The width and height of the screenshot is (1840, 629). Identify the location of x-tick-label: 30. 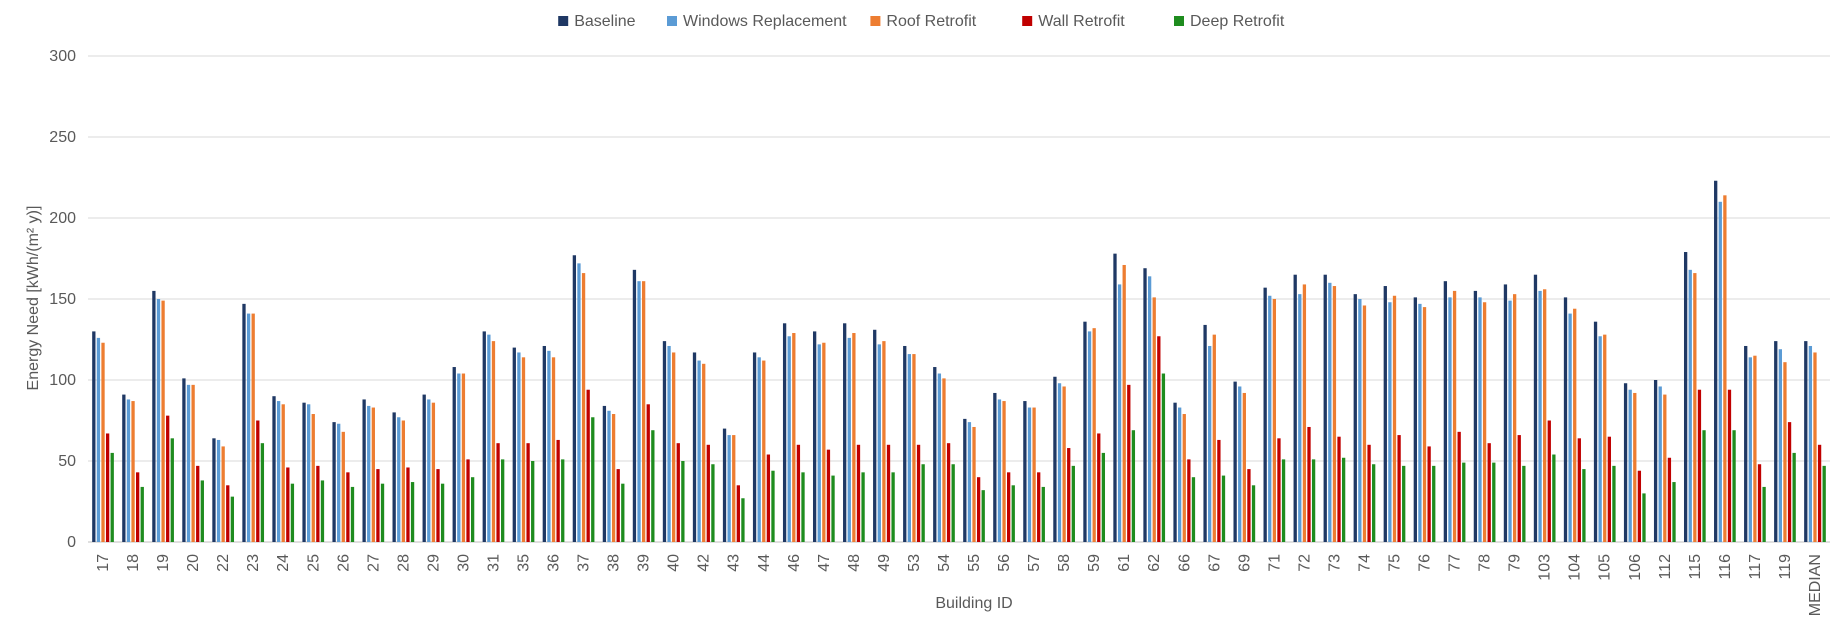
(463, 563).